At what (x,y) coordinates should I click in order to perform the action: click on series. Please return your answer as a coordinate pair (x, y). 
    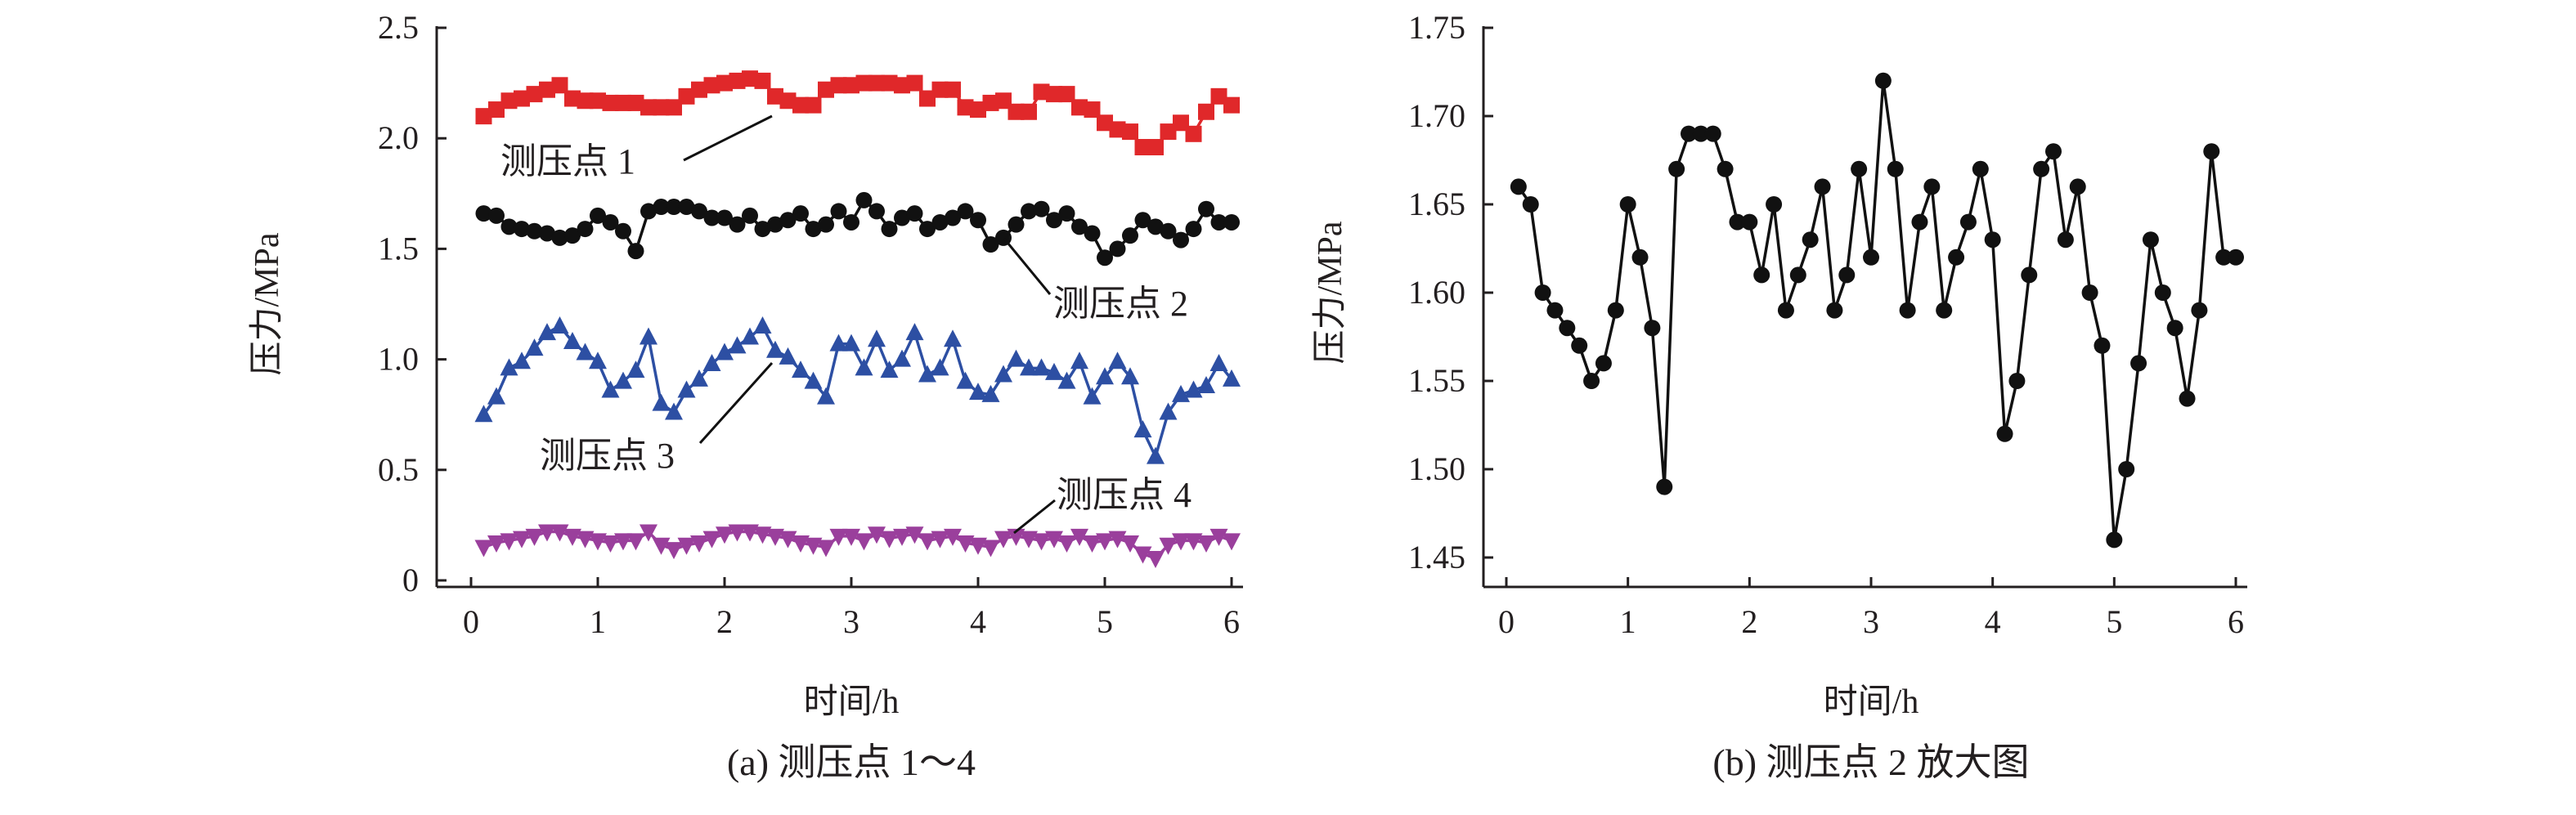
    Looking at the image, I should click on (858, 113).